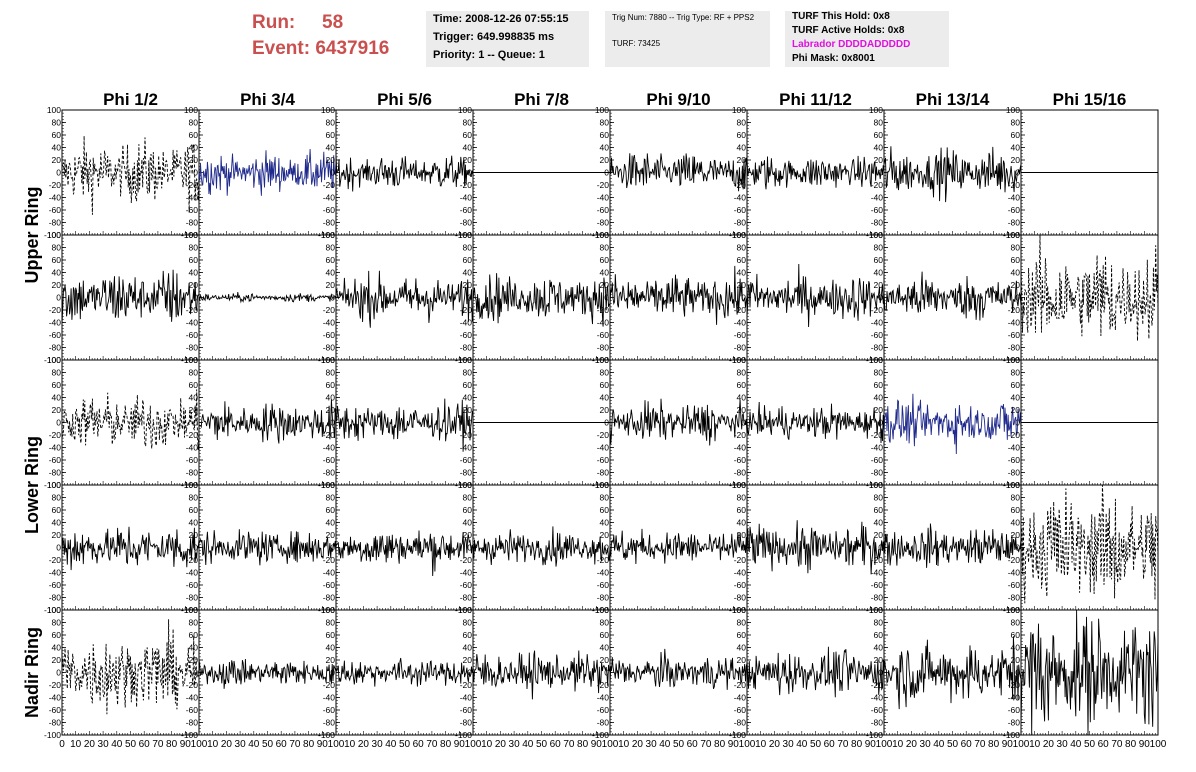 This screenshot has height=772, width=1196. I want to click on turf-active-text: TURF Active Holds: 0x8, so click(848, 30).